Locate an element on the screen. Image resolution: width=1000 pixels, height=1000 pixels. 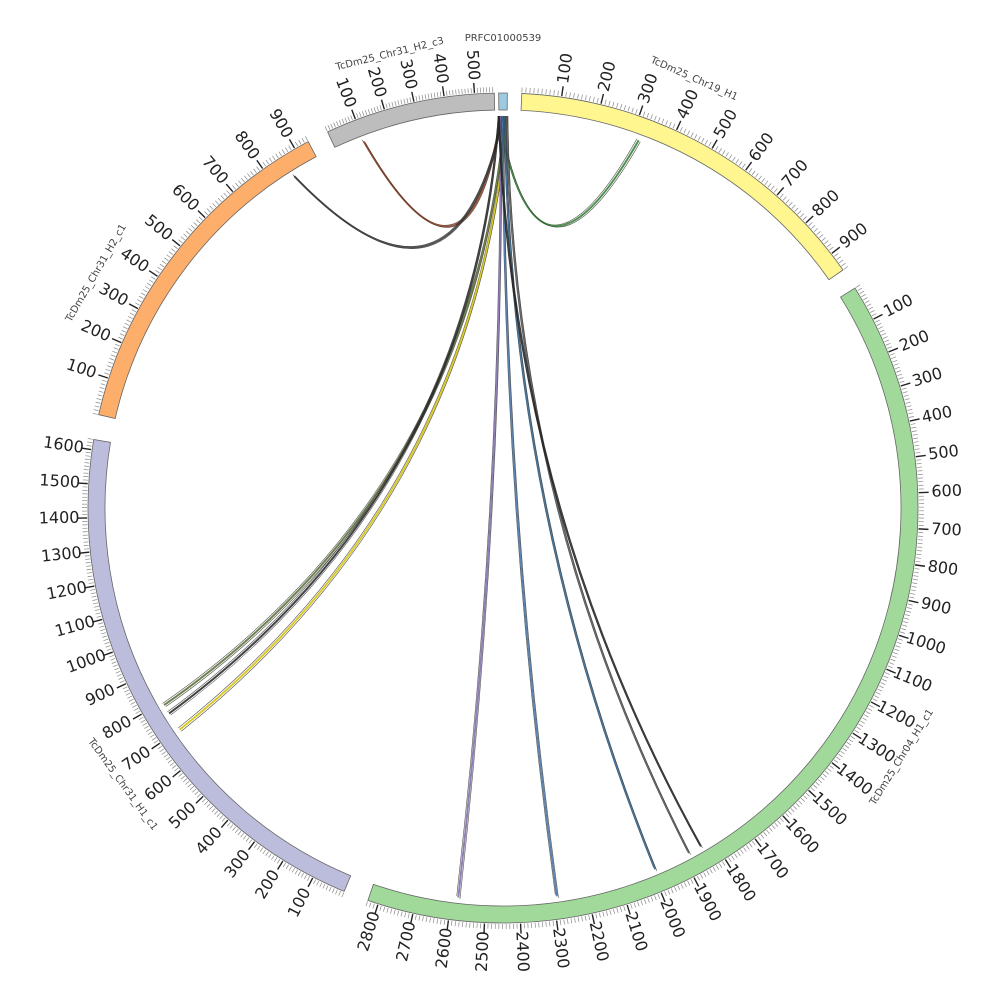
segment-ticks is located at coordinates (211, 668).